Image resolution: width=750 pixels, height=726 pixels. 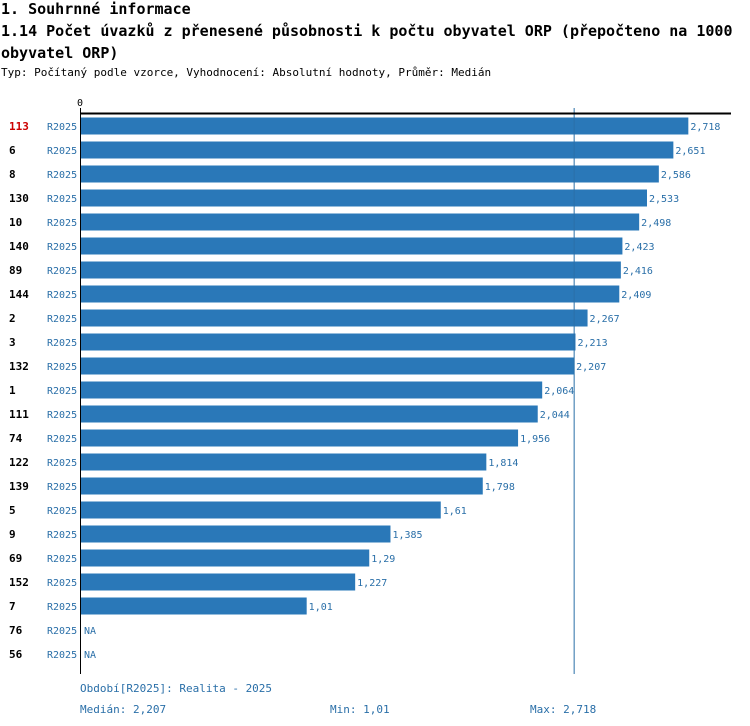 I want to click on data-label: 2,267, so click(x=605, y=319).